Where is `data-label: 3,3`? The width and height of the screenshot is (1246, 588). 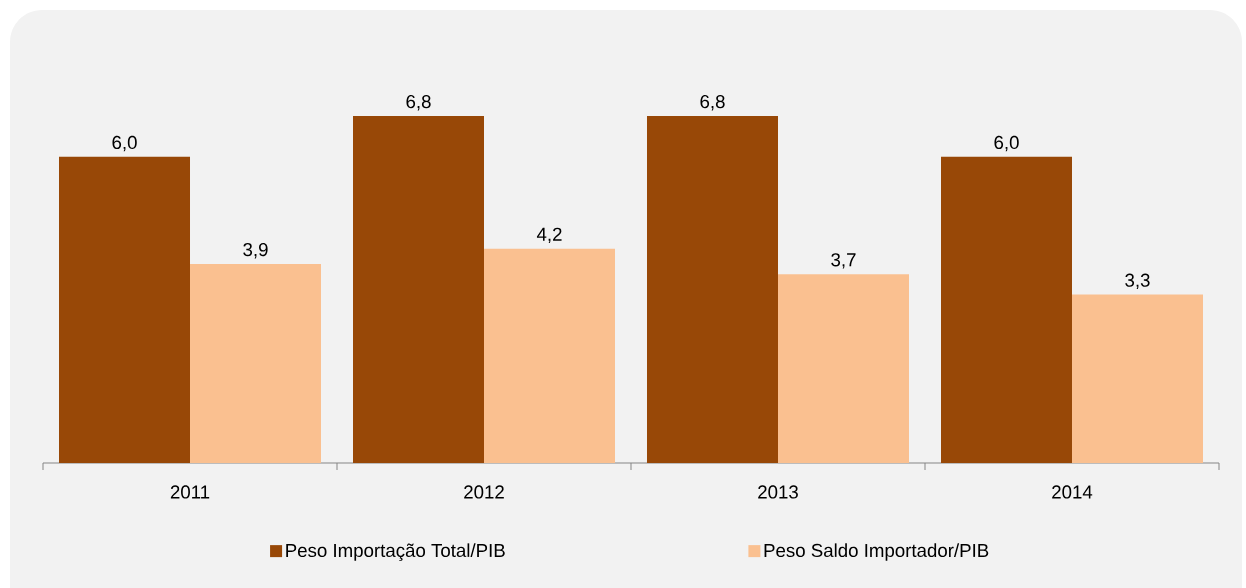
data-label: 3,3 is located at coordinates (1137, 281).